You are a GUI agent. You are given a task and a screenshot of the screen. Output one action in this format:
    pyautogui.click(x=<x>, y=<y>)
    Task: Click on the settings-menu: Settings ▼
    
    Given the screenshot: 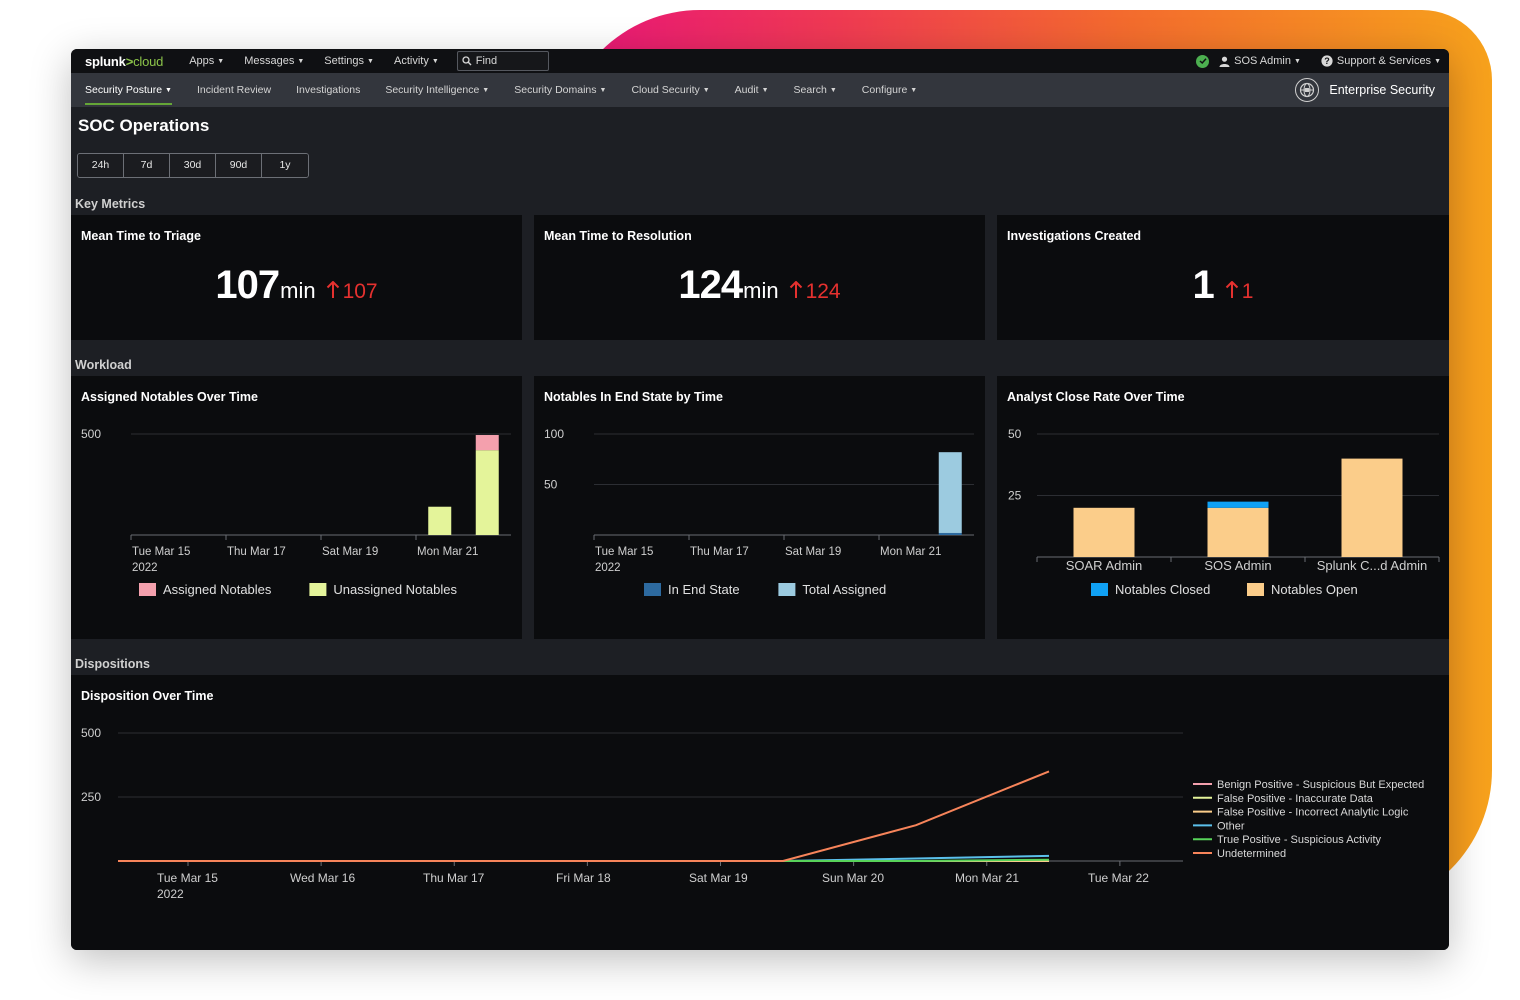 What is the action you would take?
    pyautogui.click(x=349, y=61)
    